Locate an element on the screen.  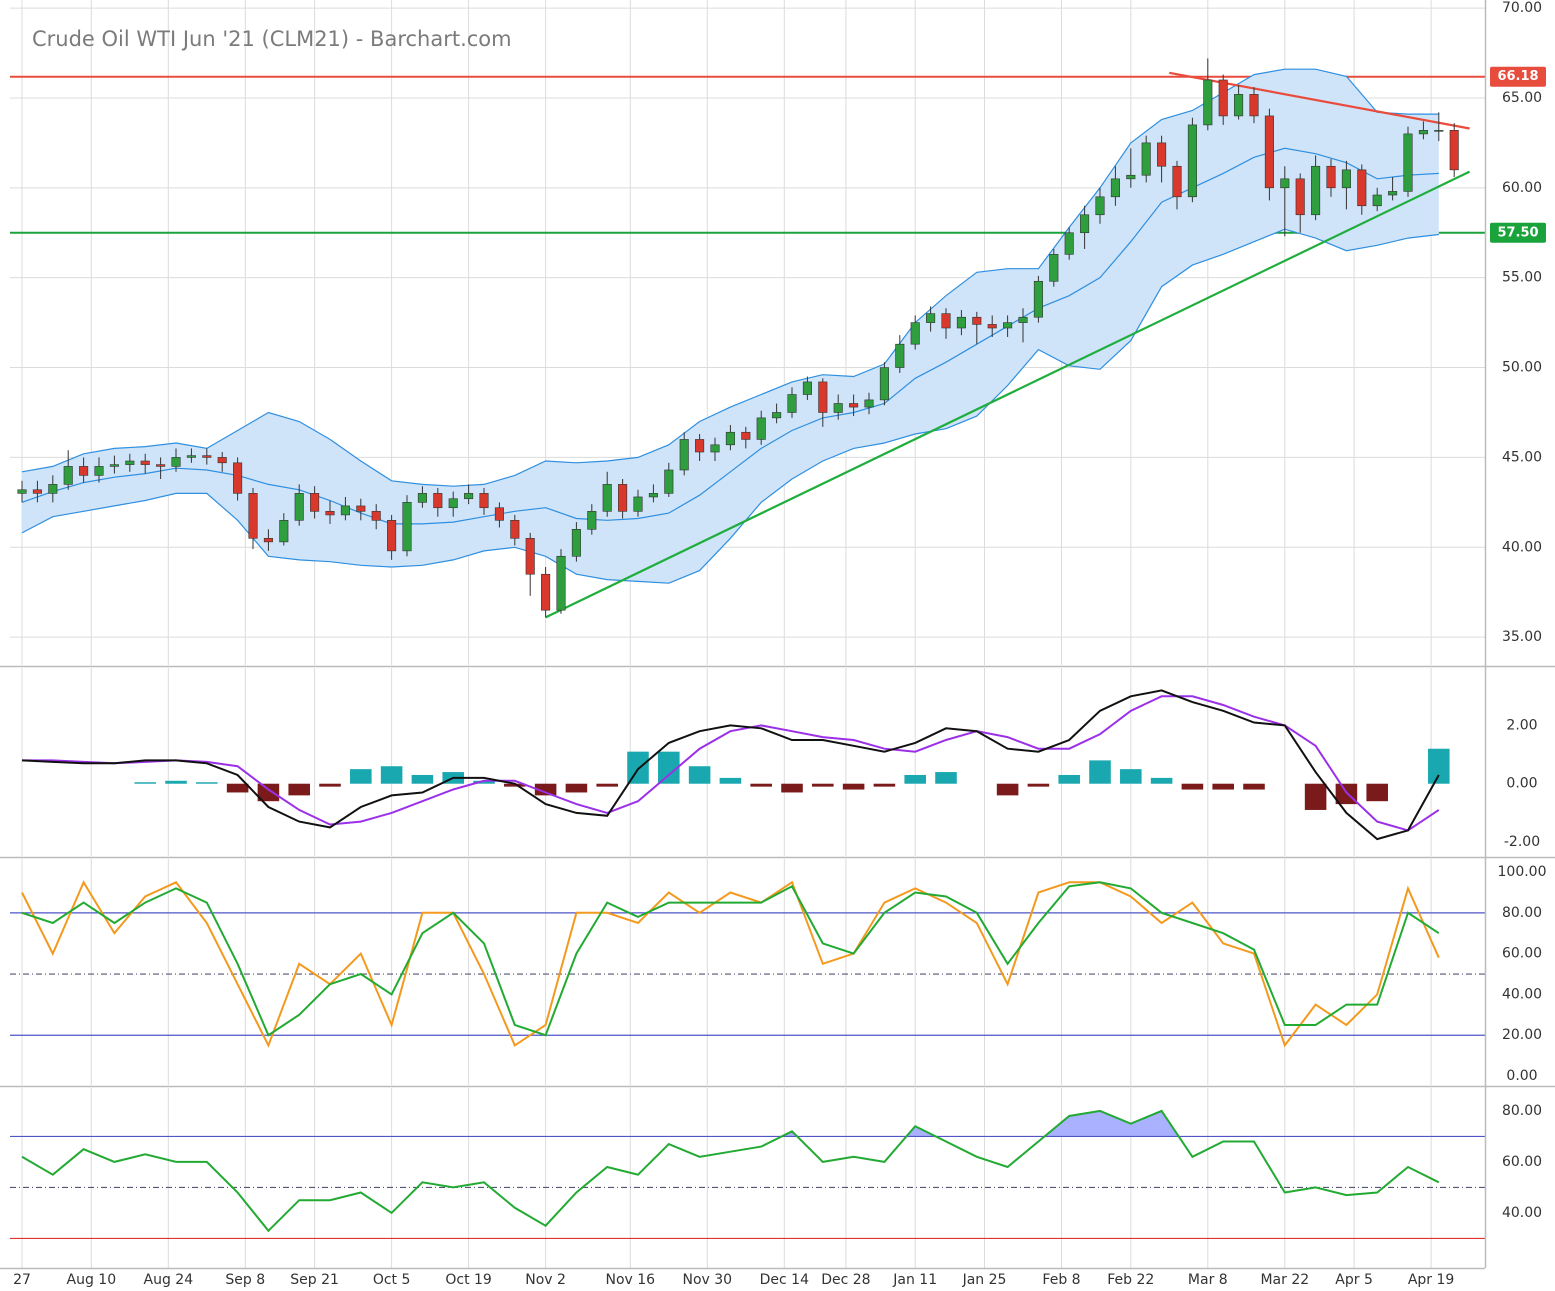
y-tick-label: 80.00 is located at coordinates (1522, 1111).